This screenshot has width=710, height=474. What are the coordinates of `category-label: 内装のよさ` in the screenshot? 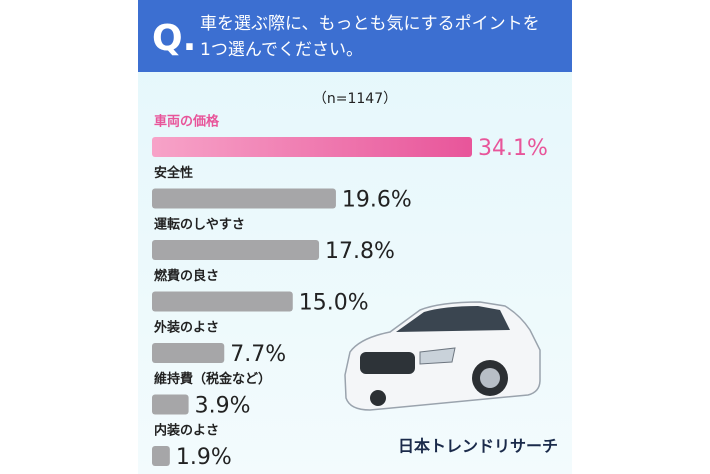 It's located at (186, 431).